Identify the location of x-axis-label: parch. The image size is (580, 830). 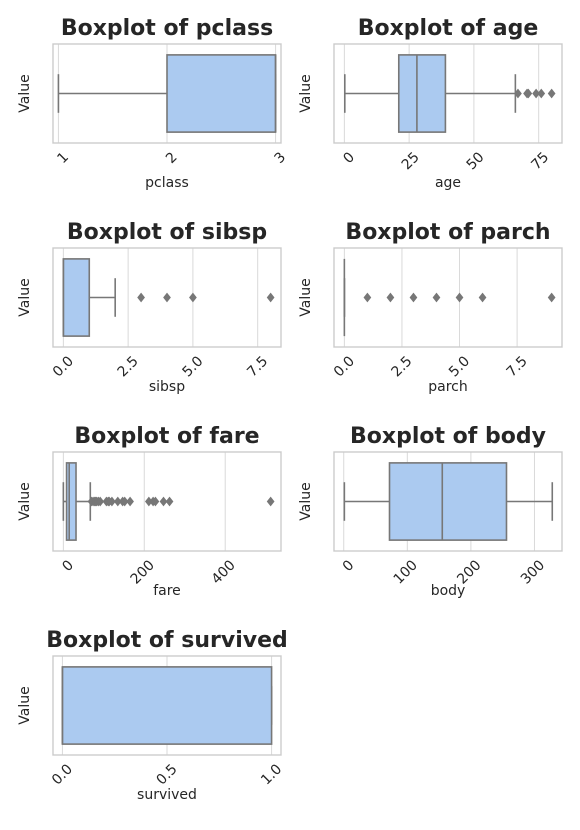
(447, 387).